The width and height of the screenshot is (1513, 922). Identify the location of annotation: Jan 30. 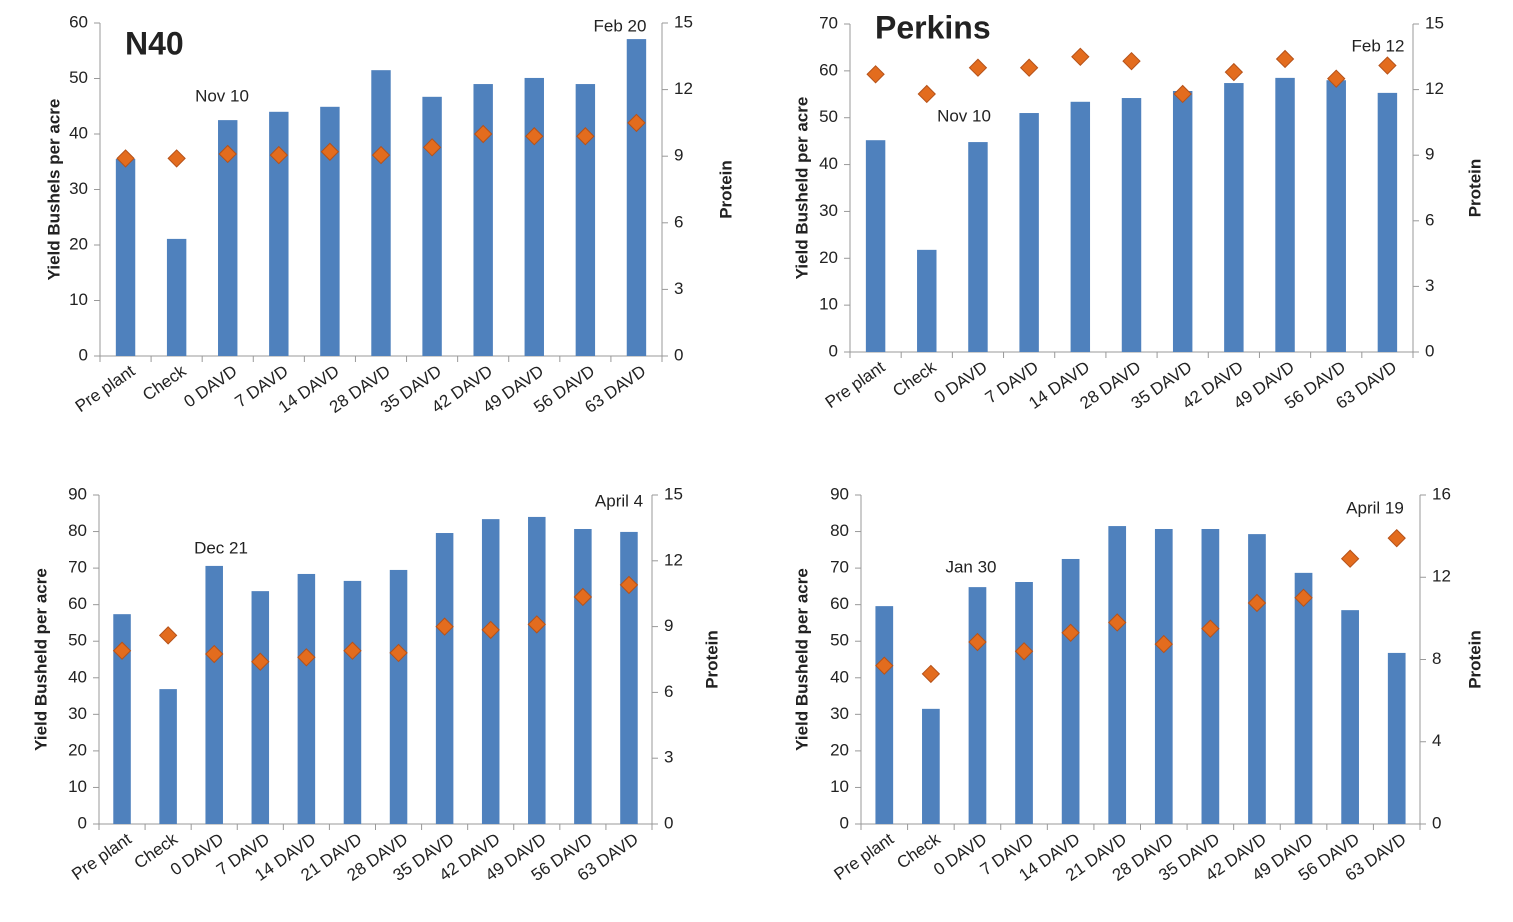
(970, 566).